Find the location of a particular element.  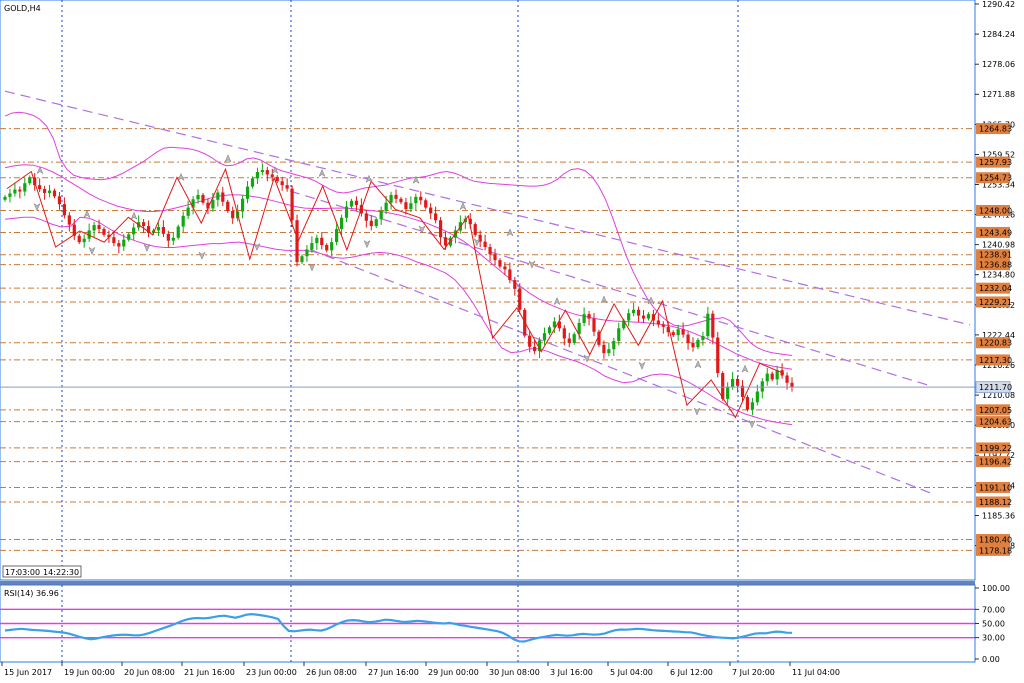

rsi-pane: RSI(14) 36.96 is located at coordinates (488, 623).